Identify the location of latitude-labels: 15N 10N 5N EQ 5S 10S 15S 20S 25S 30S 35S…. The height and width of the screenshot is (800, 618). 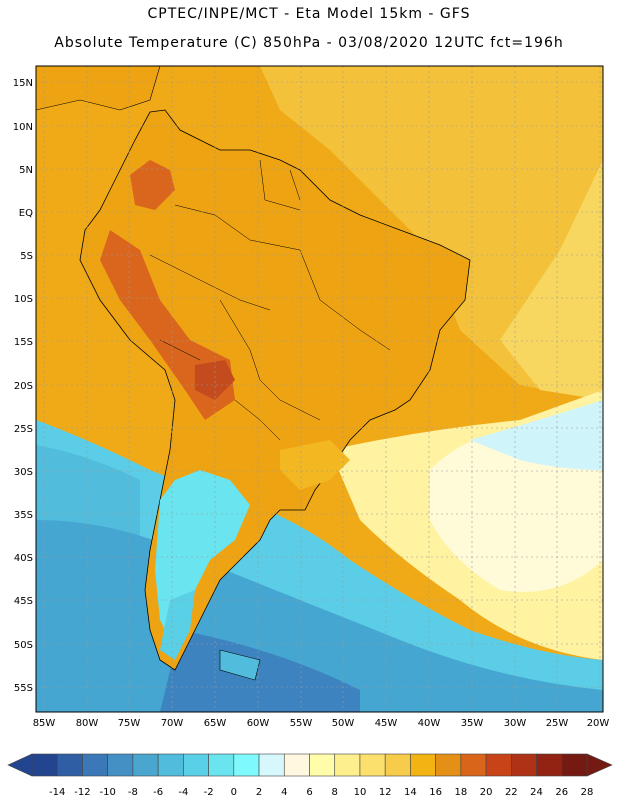
(23, 386).